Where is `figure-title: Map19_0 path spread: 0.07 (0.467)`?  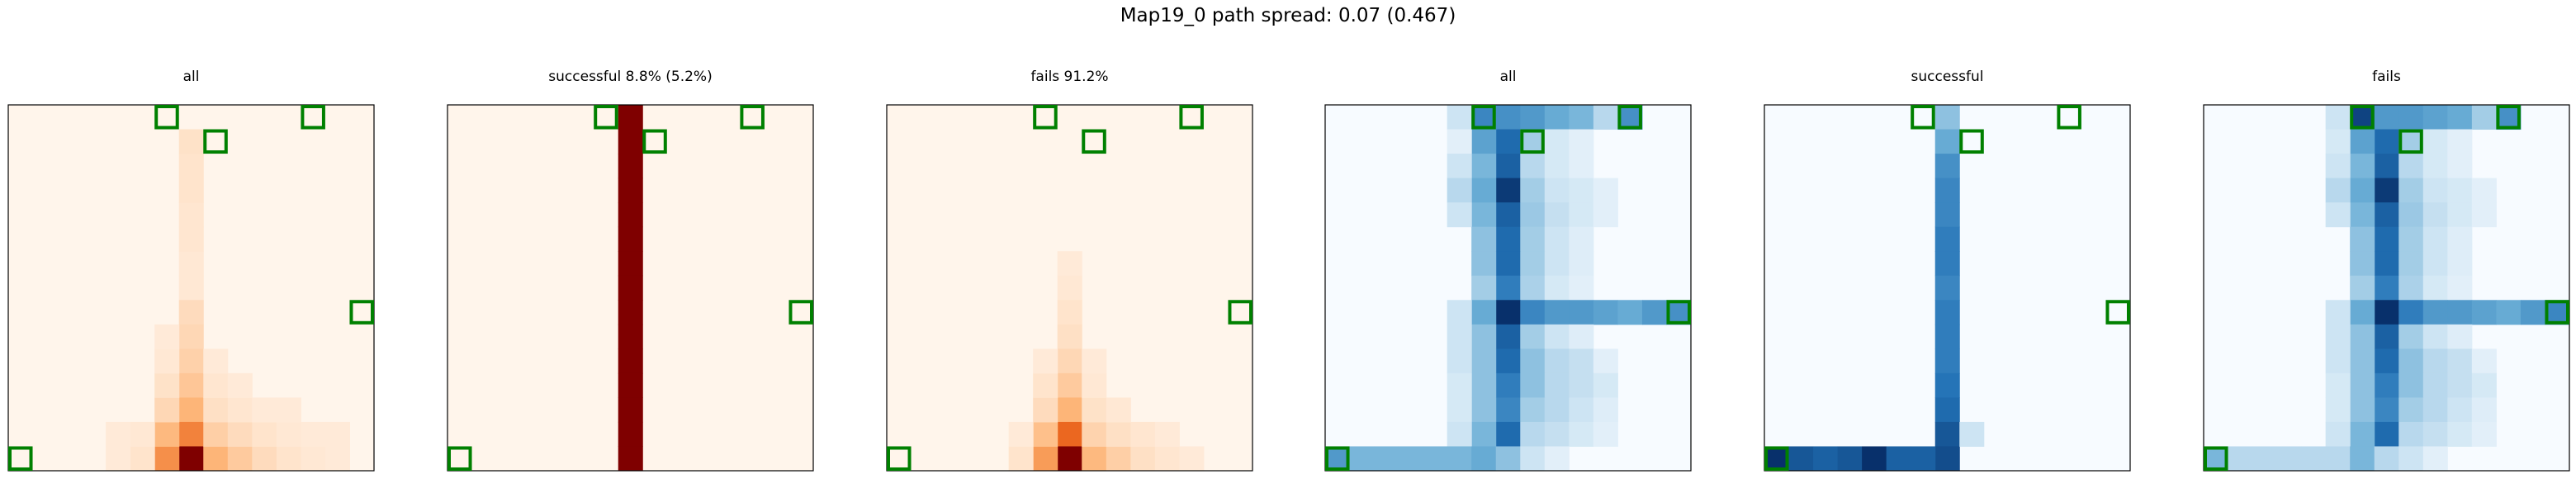
figure-title: Map19_0 path spread: 0.07 (0.467) is located at coordinates (1288, 16).